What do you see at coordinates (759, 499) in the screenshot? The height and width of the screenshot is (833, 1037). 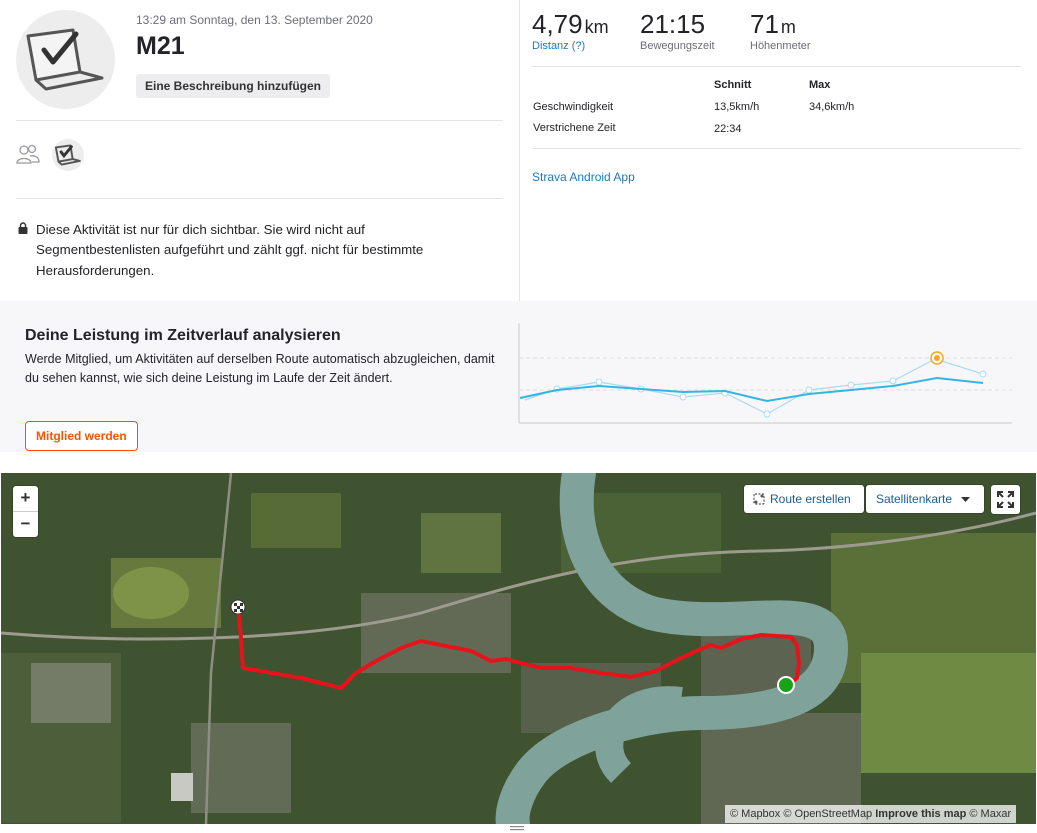 I see `route-icon` at bounding box center [759, 499].